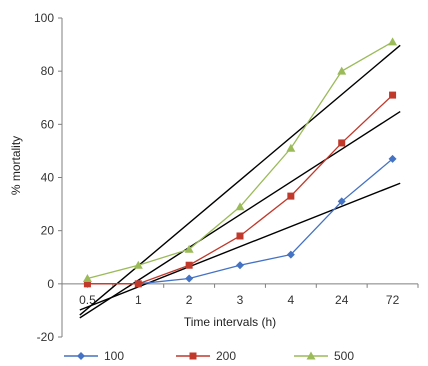 The image size is (428, 366). What do you see at coordinates (324, 356) in the screenshot?
I see `legend-item-500: 500` at bounding box center [324, 356].